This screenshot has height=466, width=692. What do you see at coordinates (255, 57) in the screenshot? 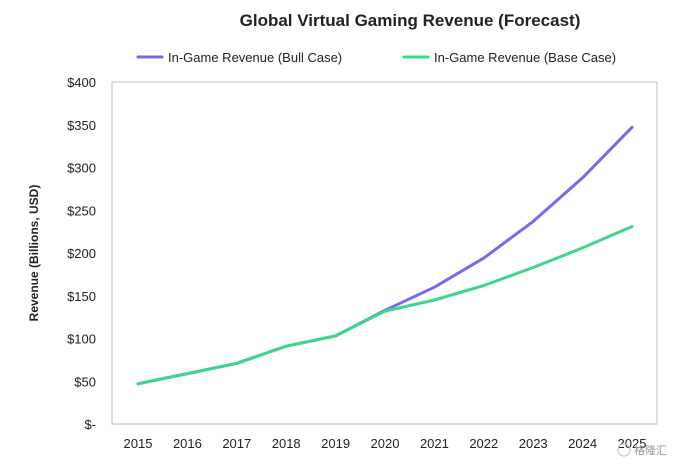
I see `legend-label: In-Game Revenue (Bull Case)` at bounding box center [255, 57].